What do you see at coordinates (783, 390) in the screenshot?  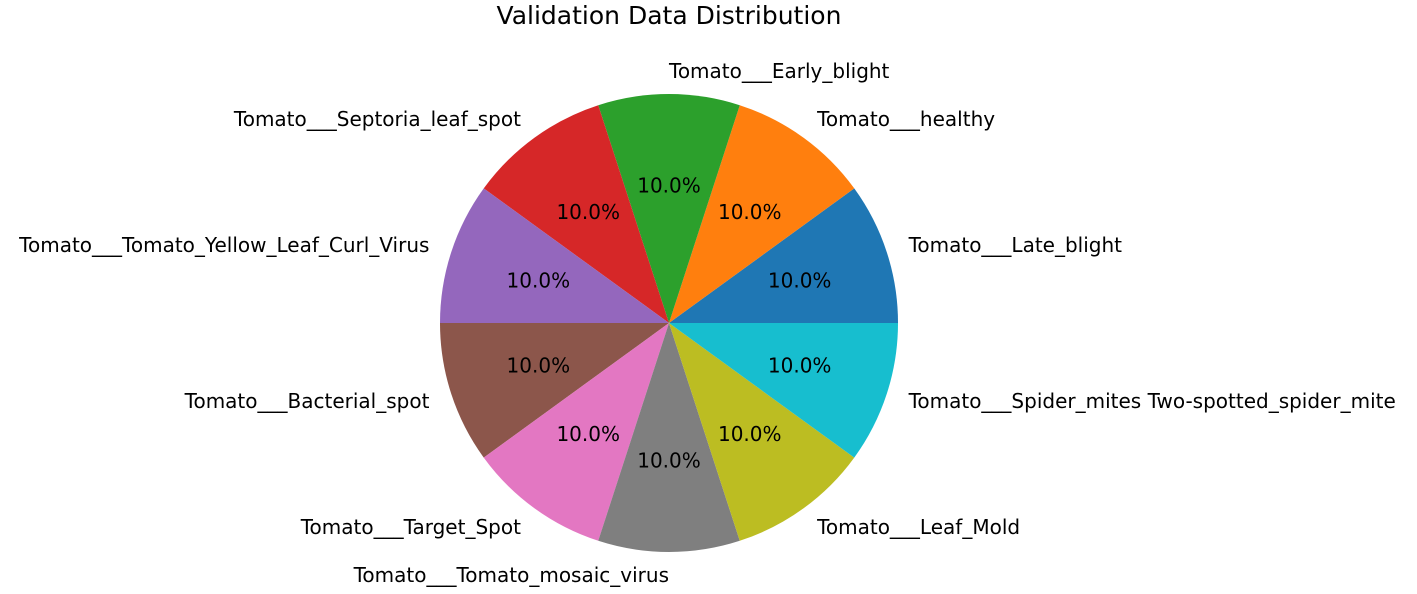 I see `pie-slice-tomato-spider-mites-two-spotted-spider-mite` at bounding box center [783, 390].